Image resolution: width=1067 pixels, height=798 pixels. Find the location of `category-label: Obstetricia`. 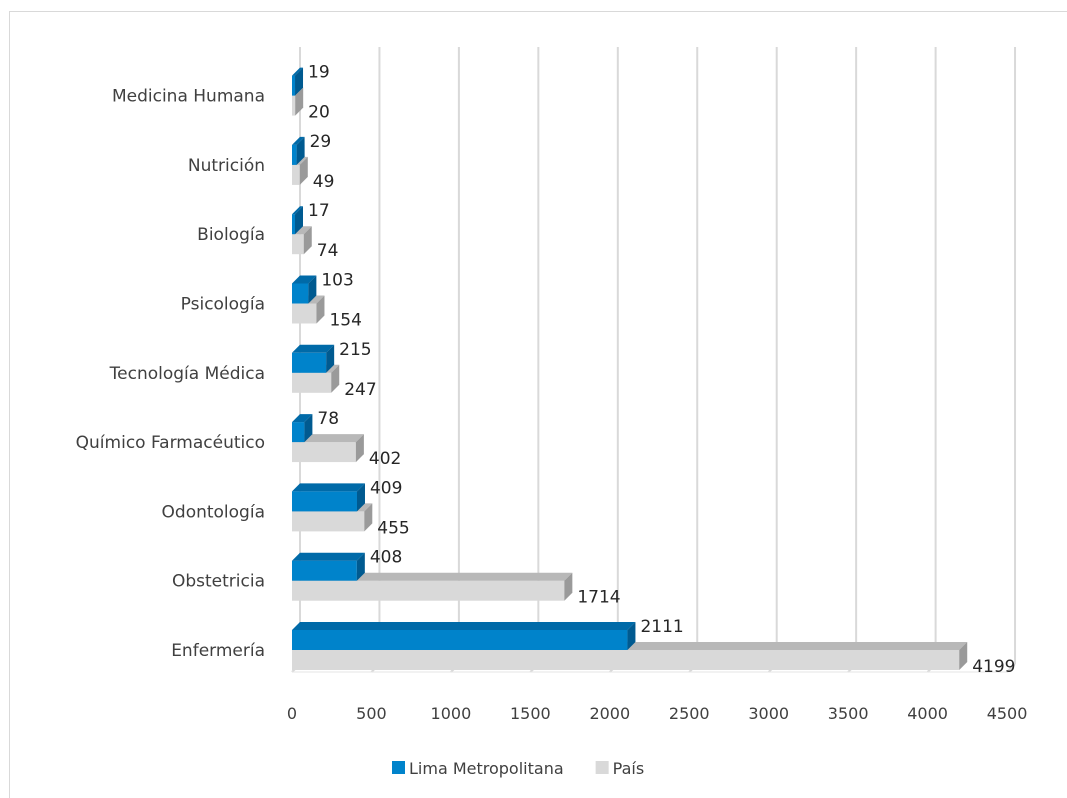

category-label: Obstetricia is located at coordinates (218, 582).